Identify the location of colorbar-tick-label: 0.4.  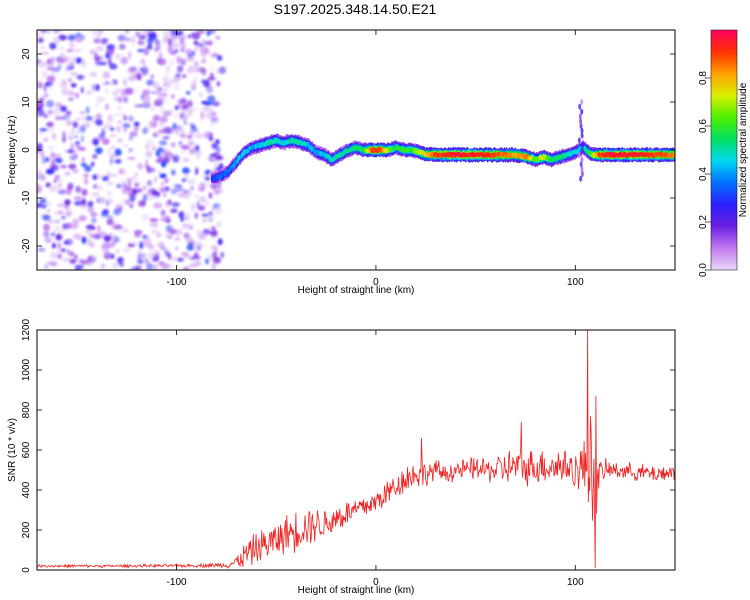
(703, 174).